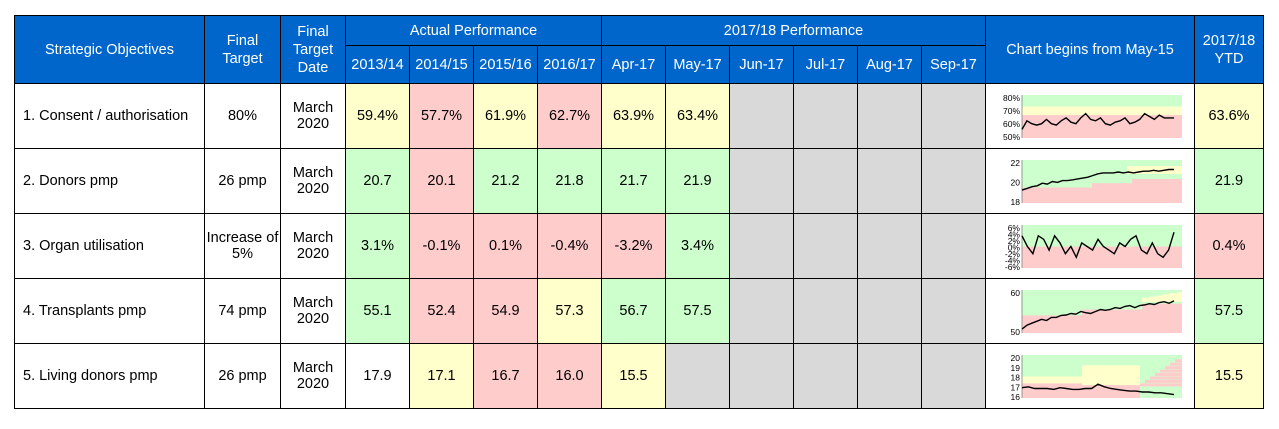 Image resolution: width=1279 pixels, height=429 pixels. What do you see at coordinates (697, 116) in the screenshot?
I see `month-value-cell: 63.4%` at bounding box center [697, 116].